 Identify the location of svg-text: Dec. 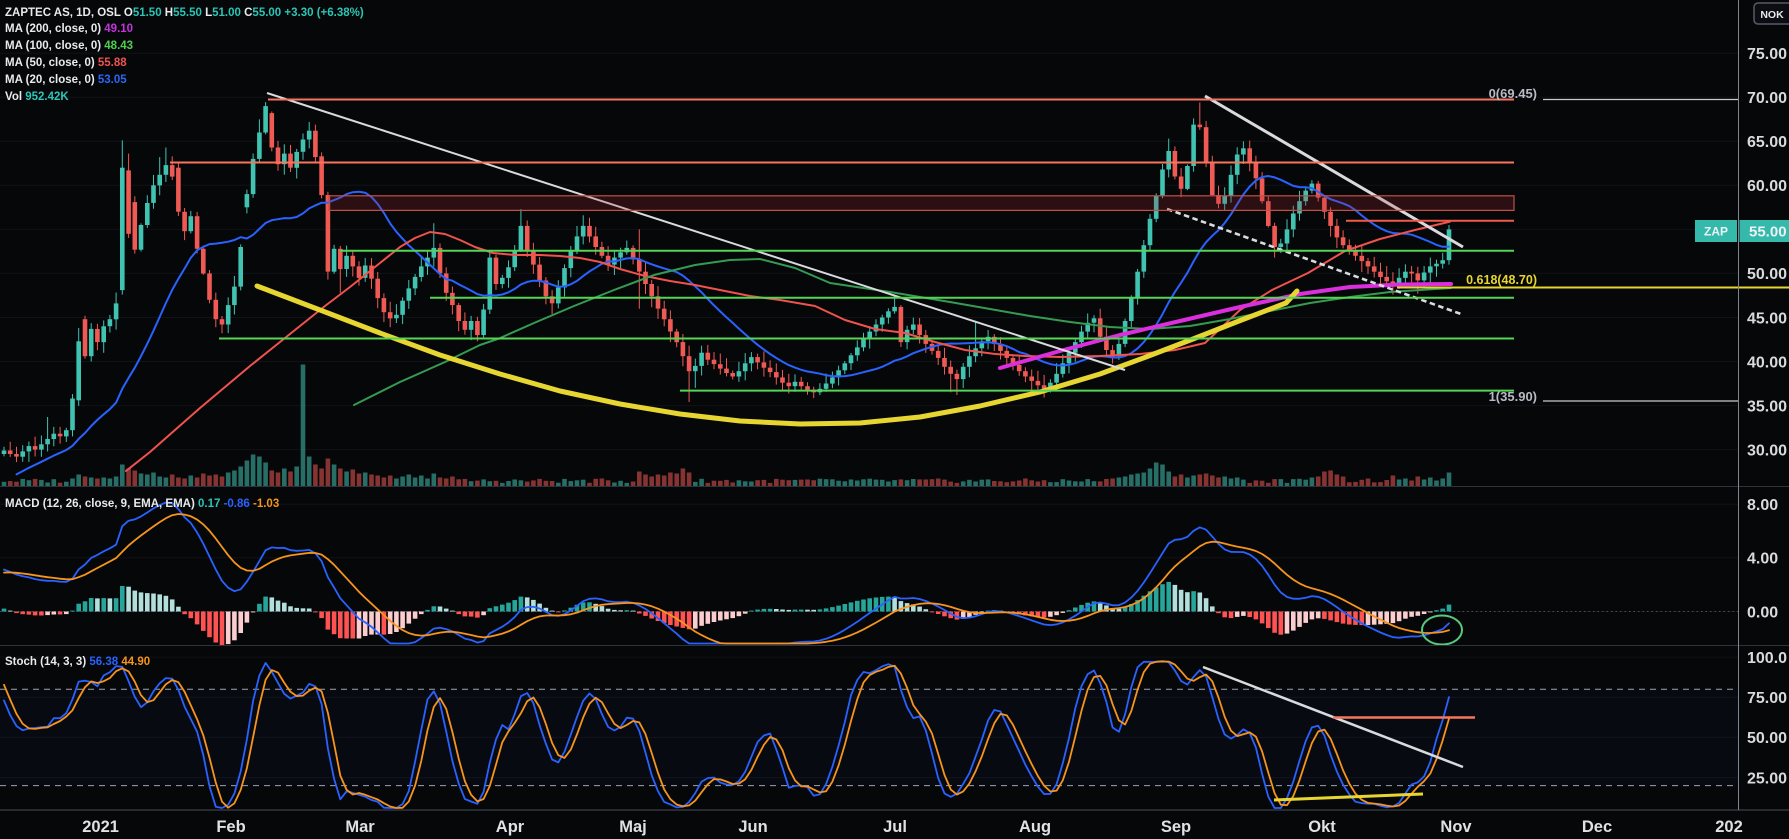
(1597, 827).